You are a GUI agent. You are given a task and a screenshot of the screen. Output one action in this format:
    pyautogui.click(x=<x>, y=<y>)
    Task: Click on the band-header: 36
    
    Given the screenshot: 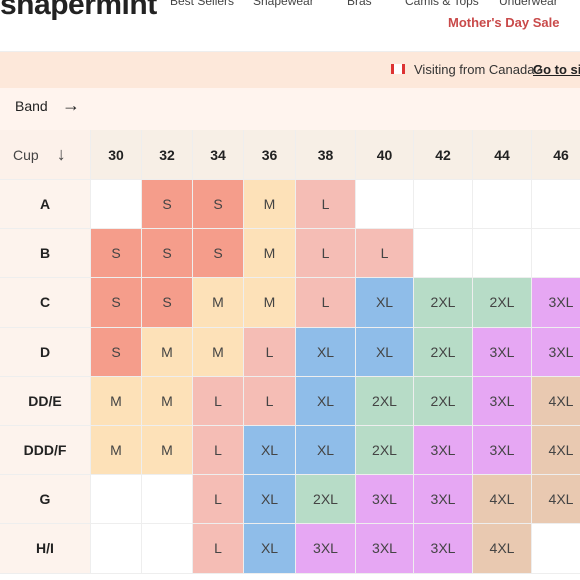 What is the action you would take?
    pyautogui.click(x=270, y=155)
    